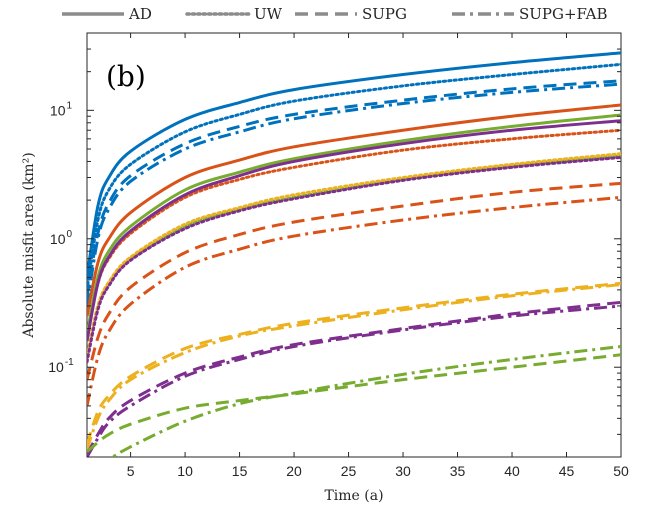 The height and width of the screenshot is (516, 660). Describe the element at coordinates (70, 105) in the screenshot. I see `y-tick-exponent: 1` at that location.